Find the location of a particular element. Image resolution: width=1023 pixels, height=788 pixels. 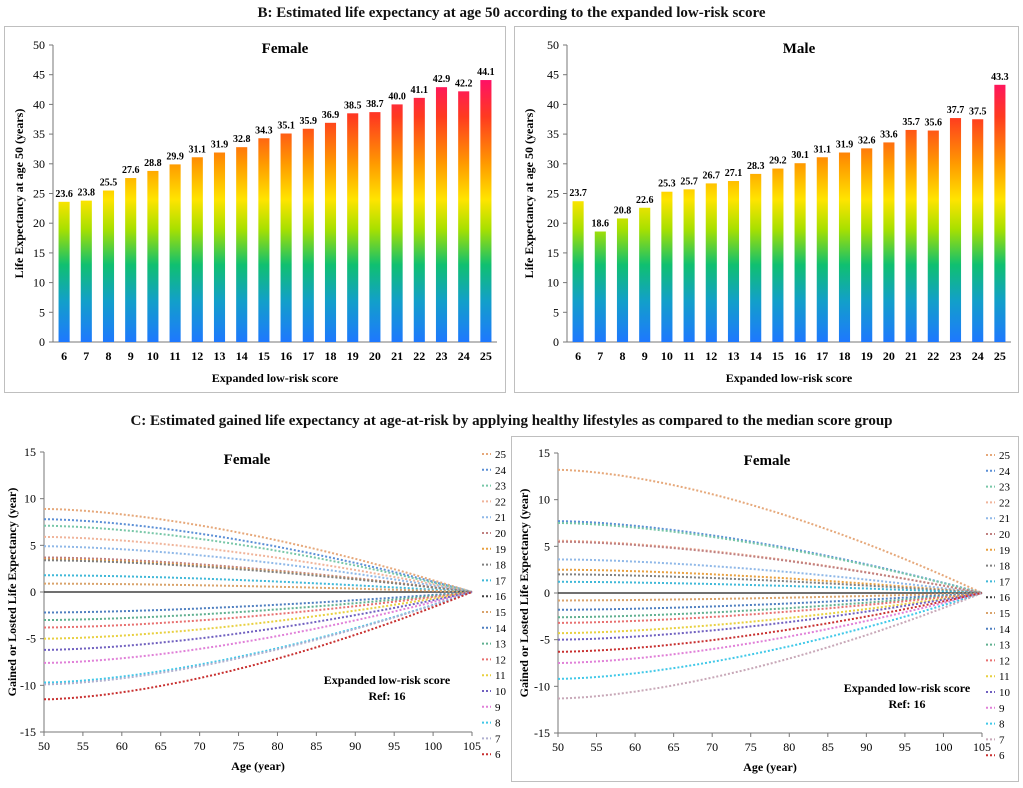

data-label: 29.2 is located at coordinates (778, 161).